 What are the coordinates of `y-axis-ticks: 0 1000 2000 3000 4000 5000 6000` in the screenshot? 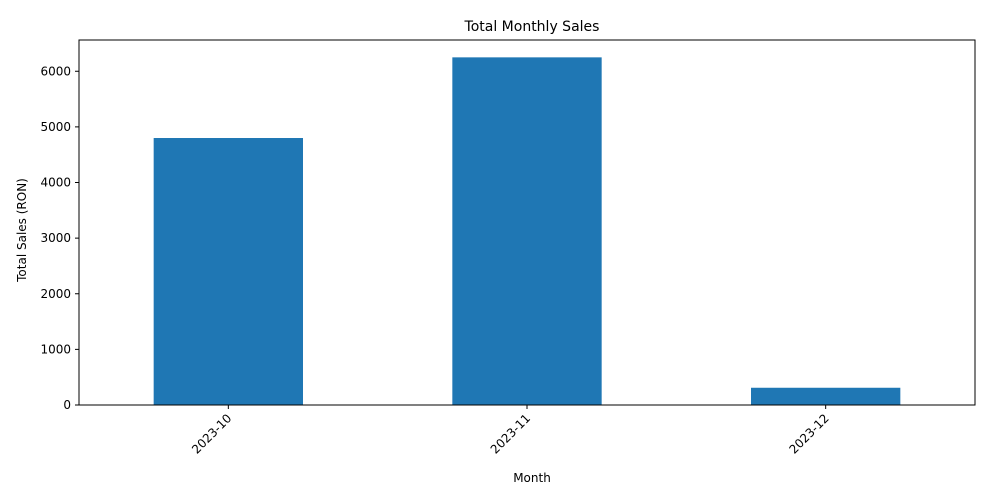 It's located at (59, 238).